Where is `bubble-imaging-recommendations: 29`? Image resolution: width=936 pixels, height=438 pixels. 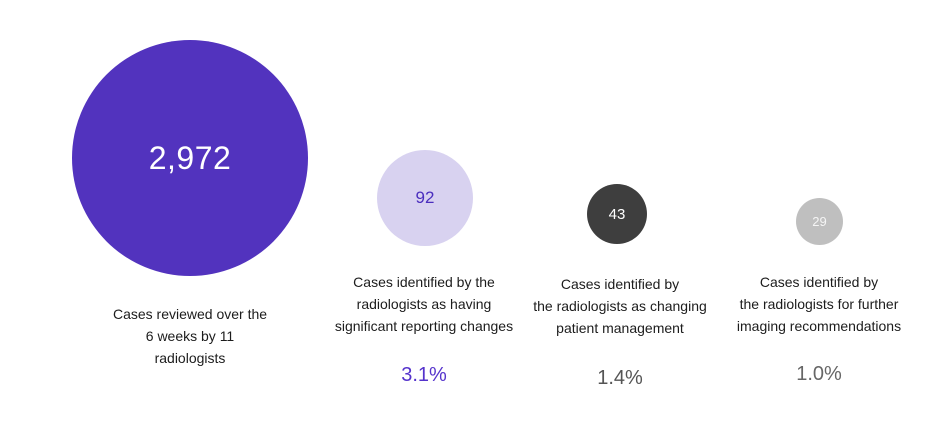 bubble-imaging-recommendations: 29 is located at coordinates (819, 221).